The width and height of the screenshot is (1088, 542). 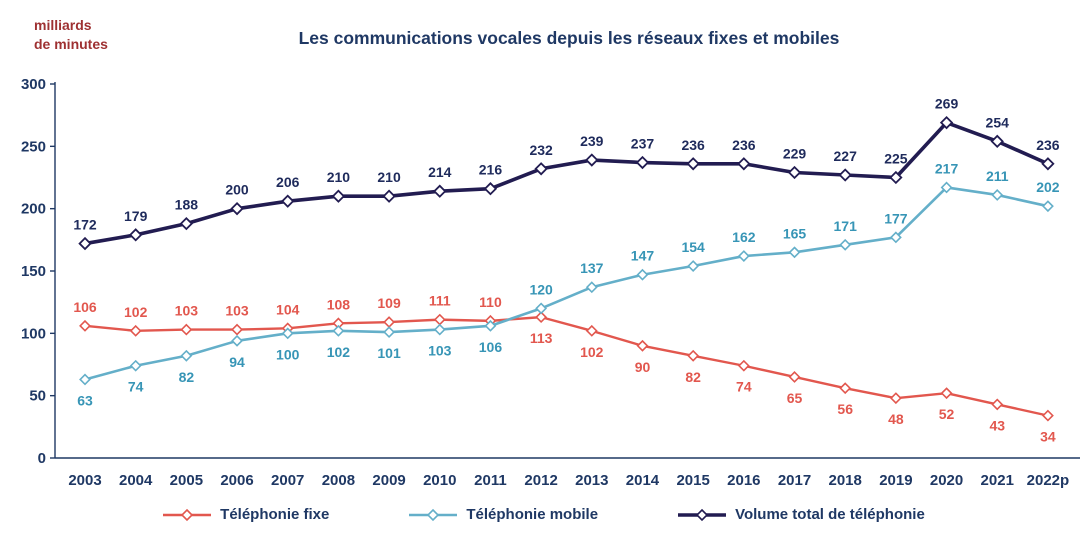 I want to click on y-tick-label: 300, so click(x=33, y=84).